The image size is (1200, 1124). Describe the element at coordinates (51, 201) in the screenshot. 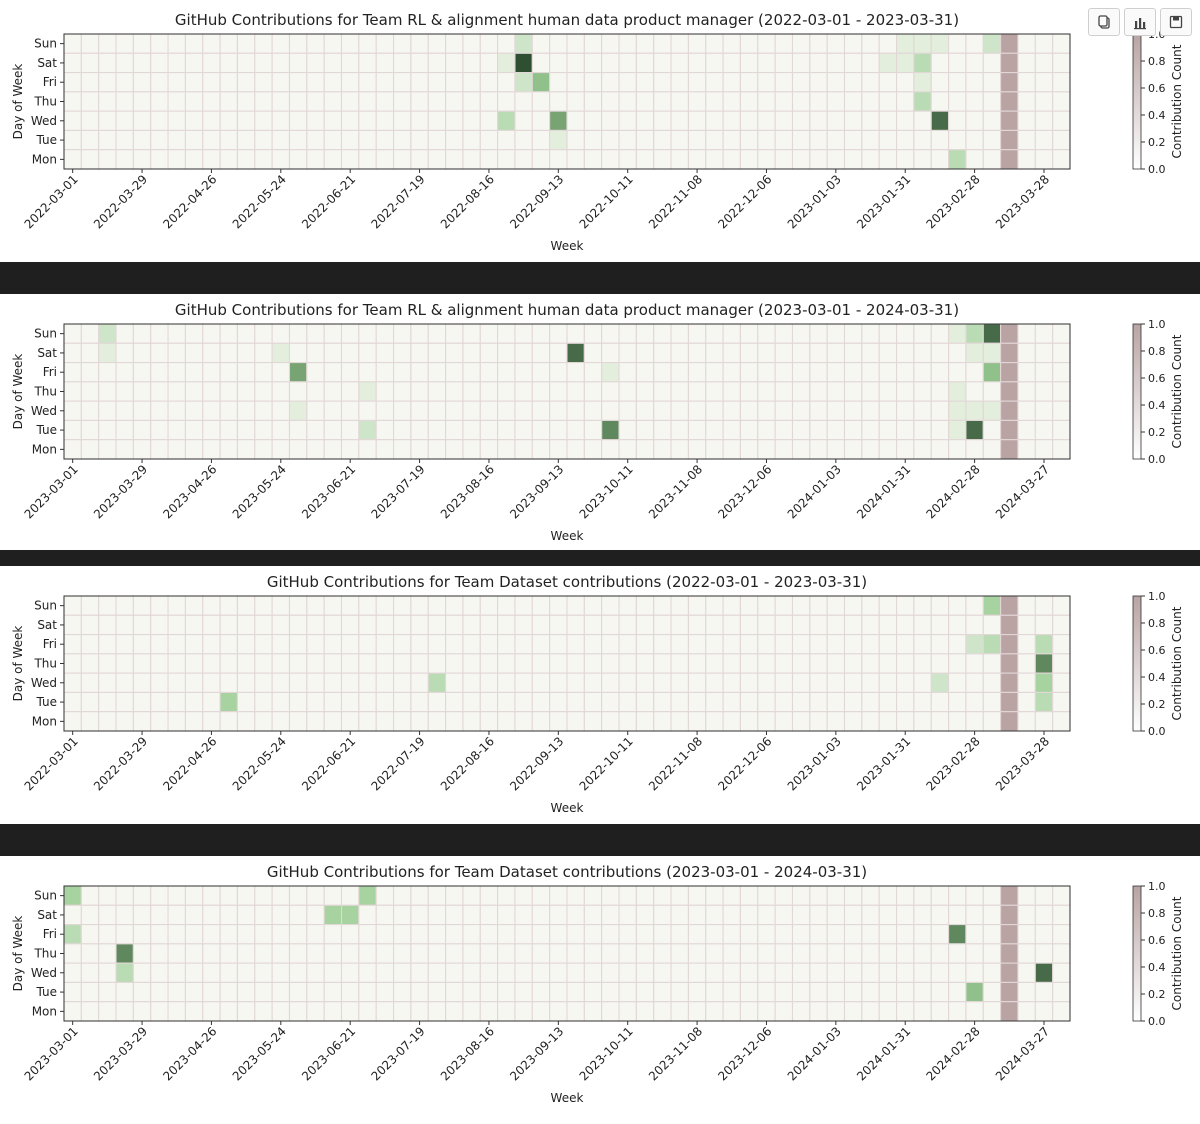

I see `x-tick-label: 2022-03-01` at that location.